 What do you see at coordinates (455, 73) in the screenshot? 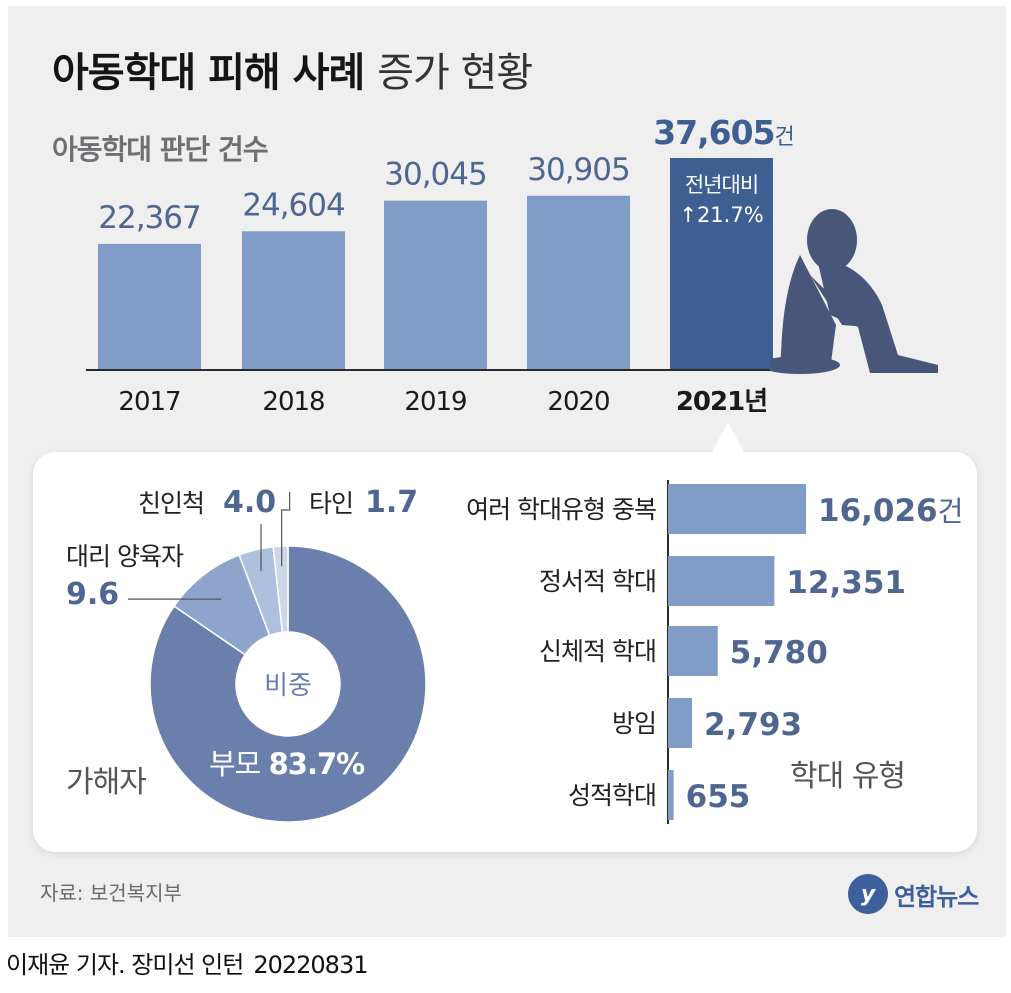
I see `title-light: 증가 현황` at bounding box center [455, 73].